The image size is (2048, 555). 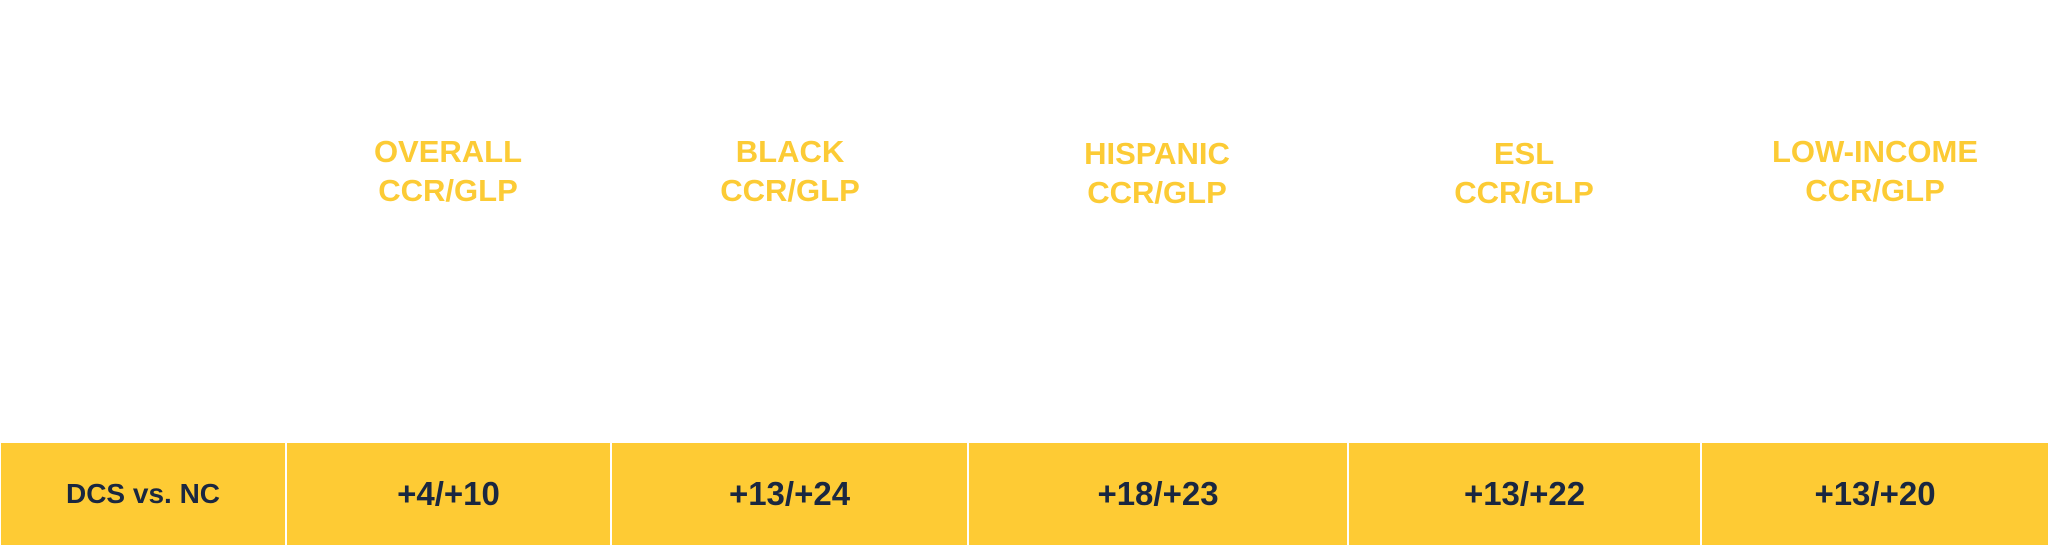 I want to click on column-header-esl: ESL CCR/GLP, so click(x=1524, y=173).